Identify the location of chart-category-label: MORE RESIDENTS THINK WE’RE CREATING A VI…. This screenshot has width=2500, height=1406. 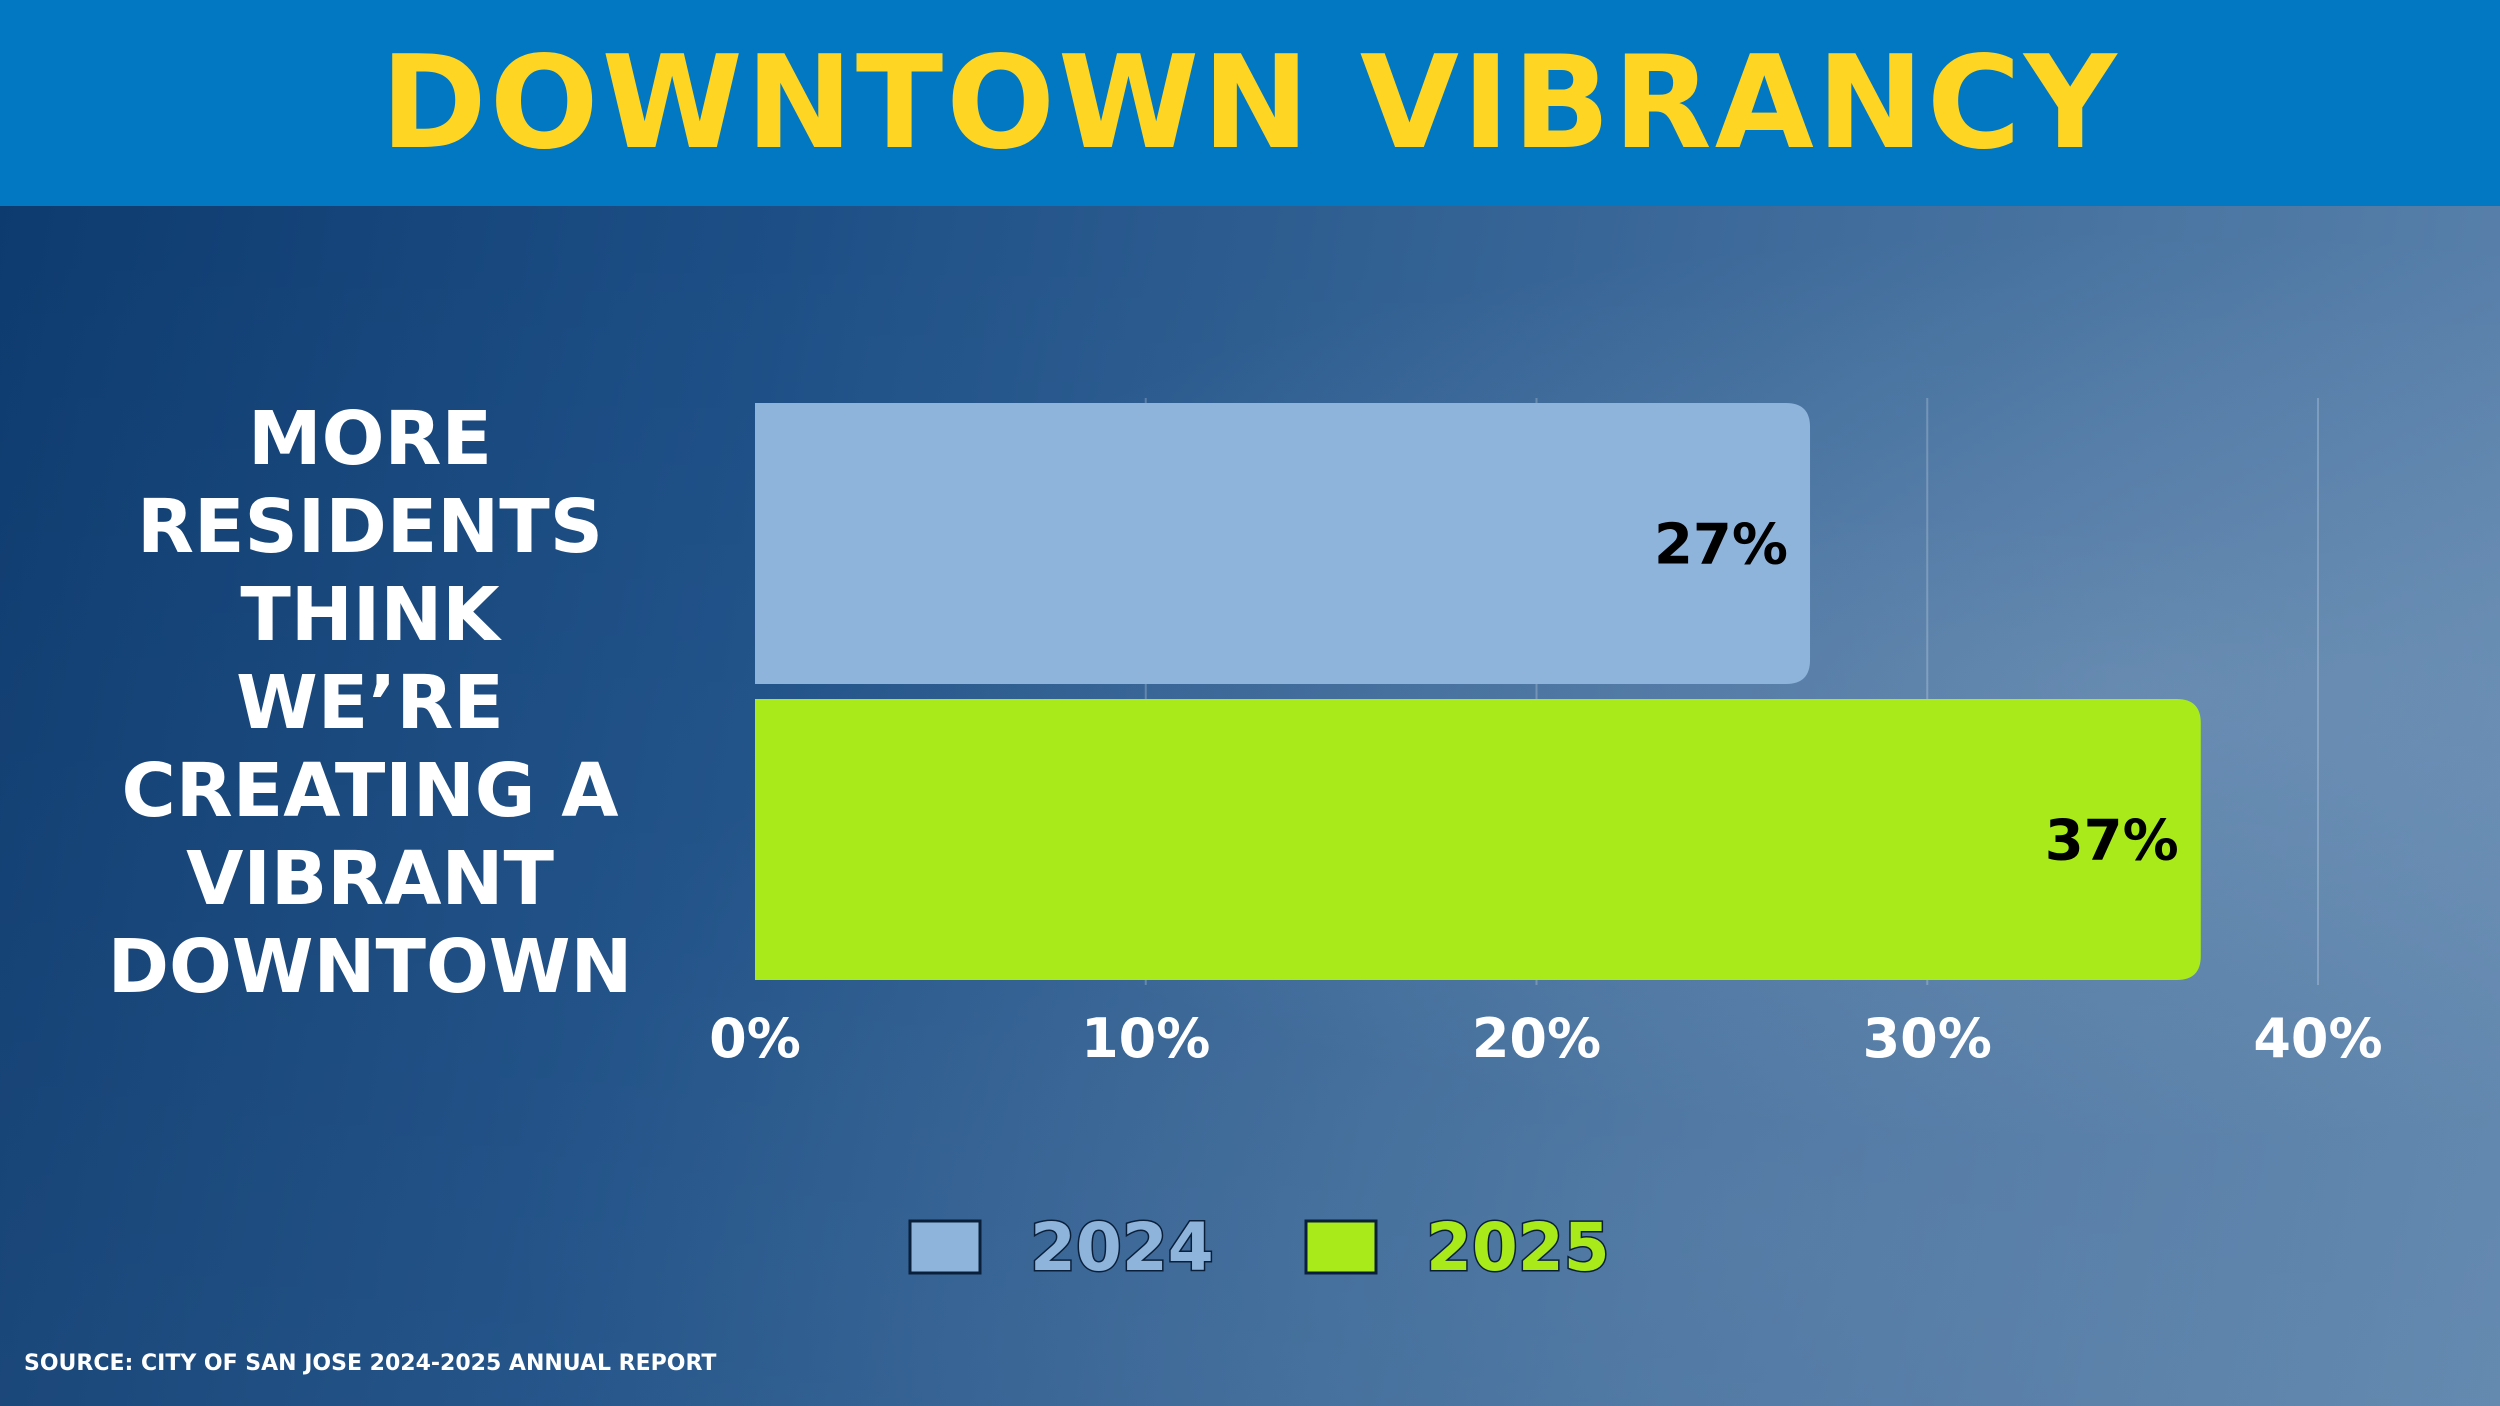
(370, 703).